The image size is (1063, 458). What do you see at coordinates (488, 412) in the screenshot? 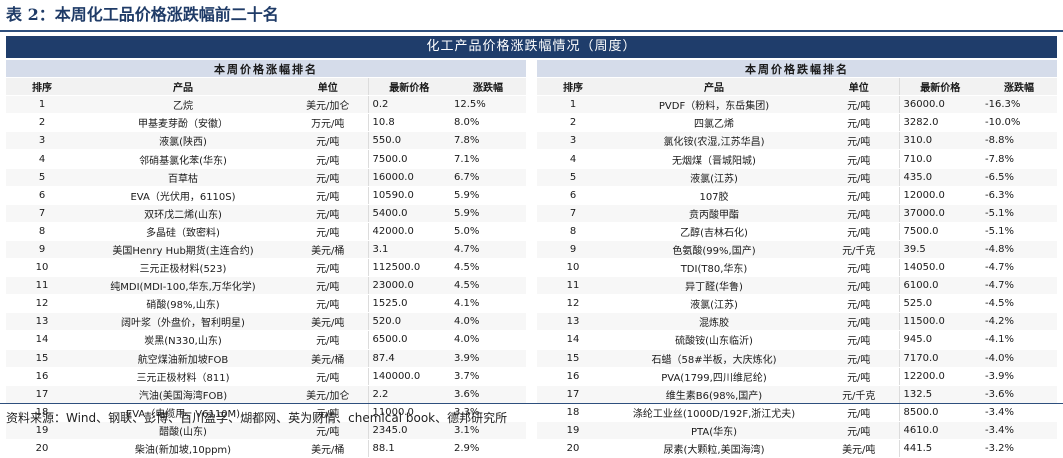
I see `change-cell: 3.3%` at bounding box center [488, 412].